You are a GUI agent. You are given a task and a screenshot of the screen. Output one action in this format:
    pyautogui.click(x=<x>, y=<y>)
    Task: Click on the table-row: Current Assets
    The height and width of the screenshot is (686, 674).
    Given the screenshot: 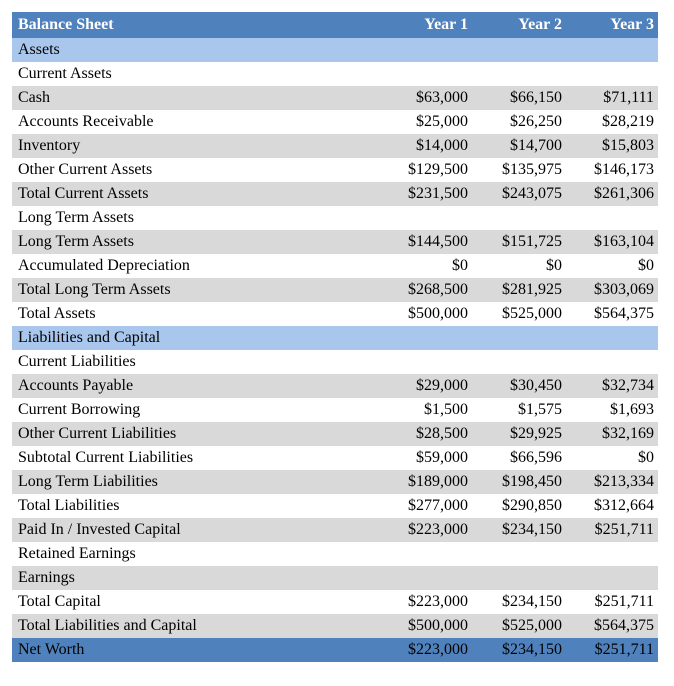 What is the action you would take?
    pyautogui.click(x=335, y=74)
    